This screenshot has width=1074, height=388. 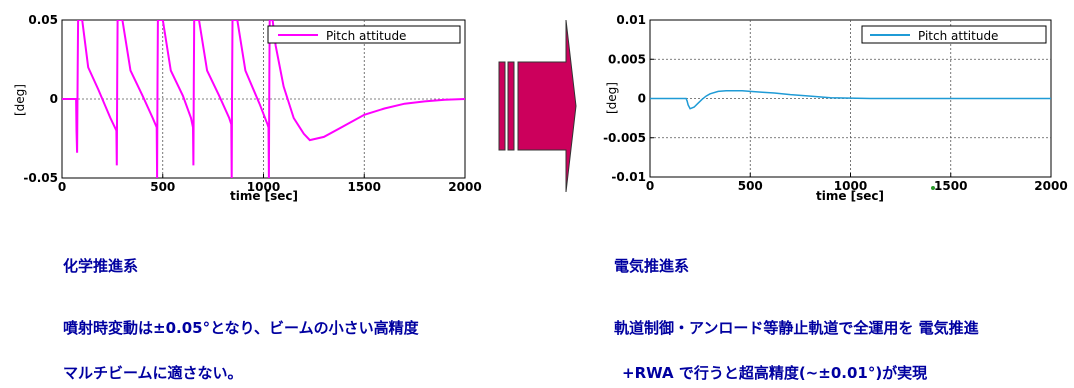 I want to click on legend-box-right, so click(x=954, y=34).